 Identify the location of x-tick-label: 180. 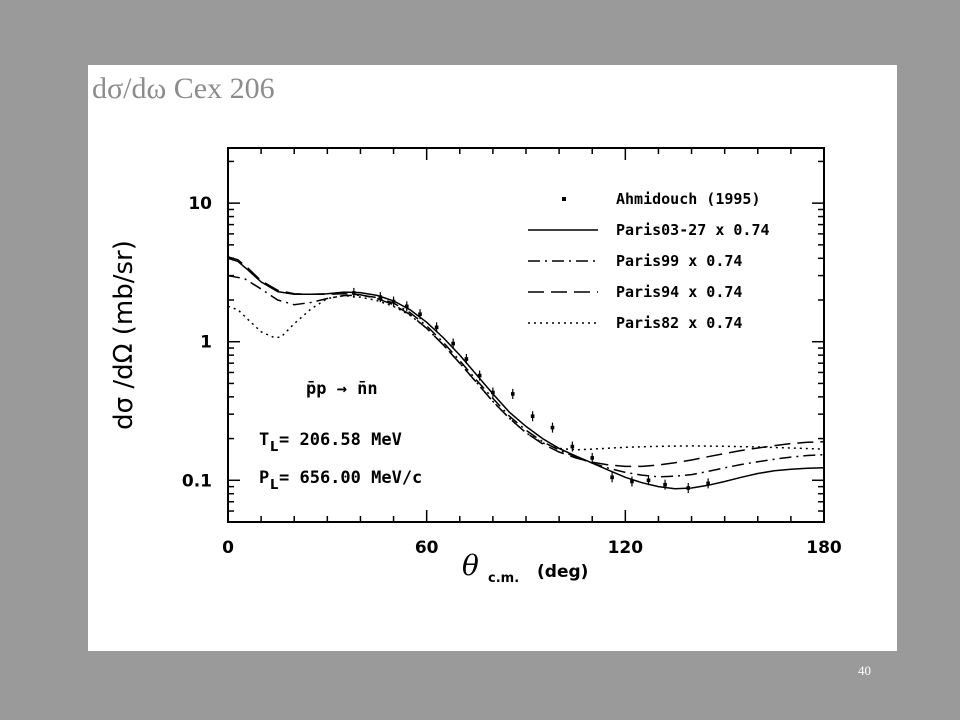
(824, 548).